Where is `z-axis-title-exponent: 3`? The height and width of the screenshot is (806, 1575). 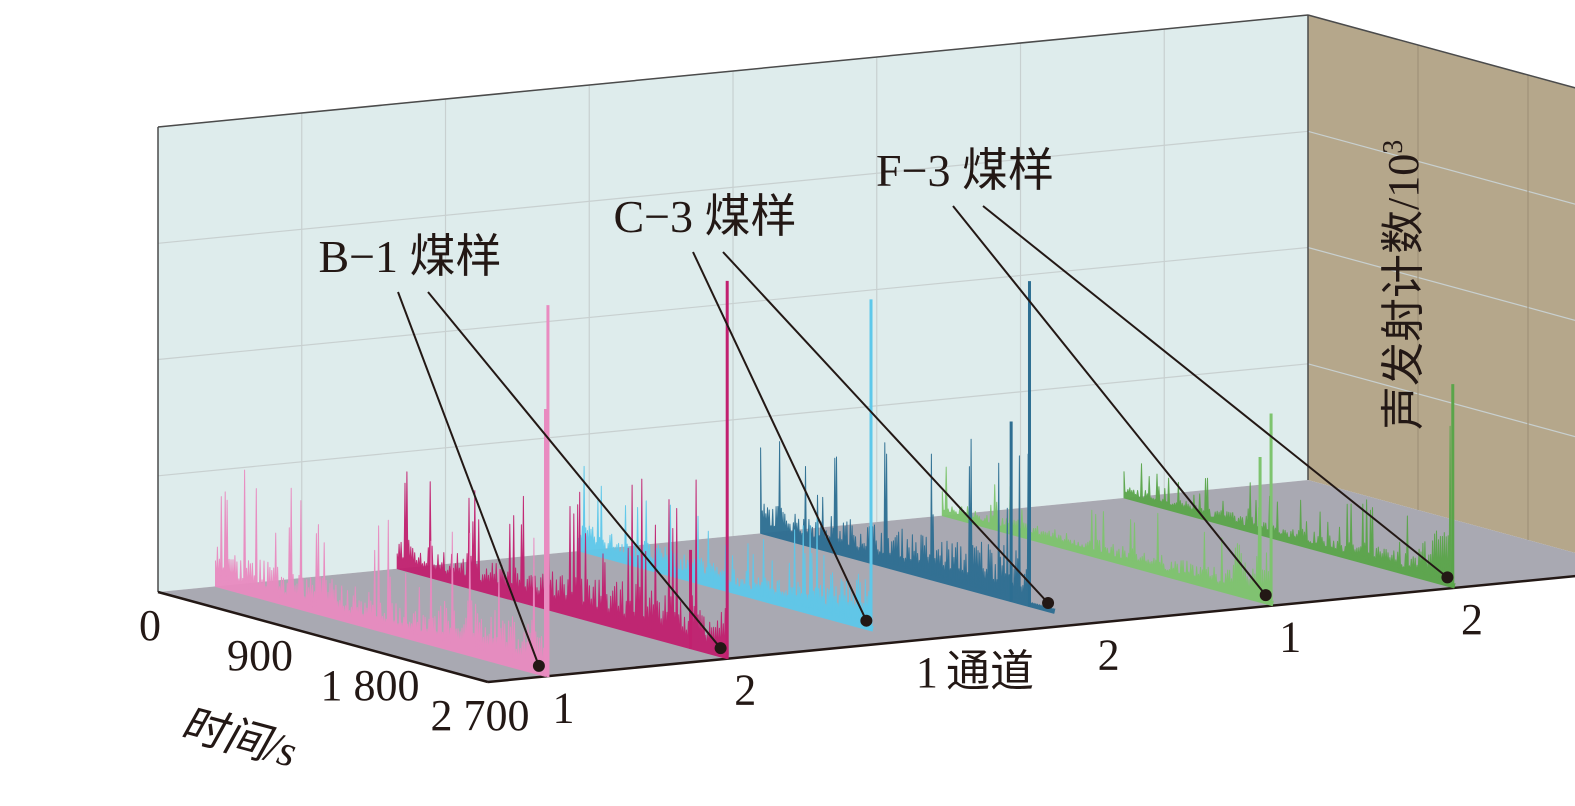 z-axis-title-exponent: 3 is located at coordinates (1393, 147).